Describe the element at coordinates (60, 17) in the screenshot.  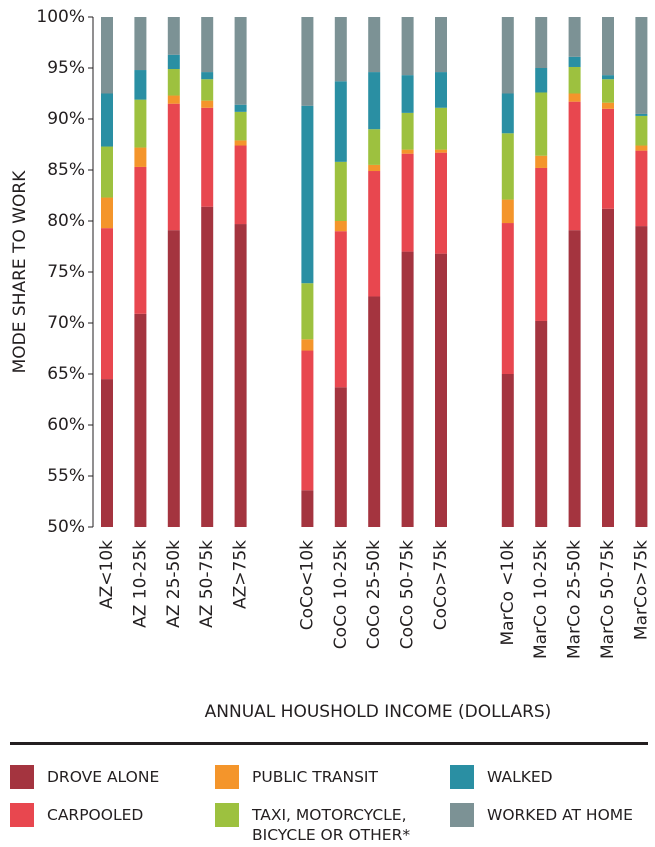
I see `y-tick-label: 100%` at that location.